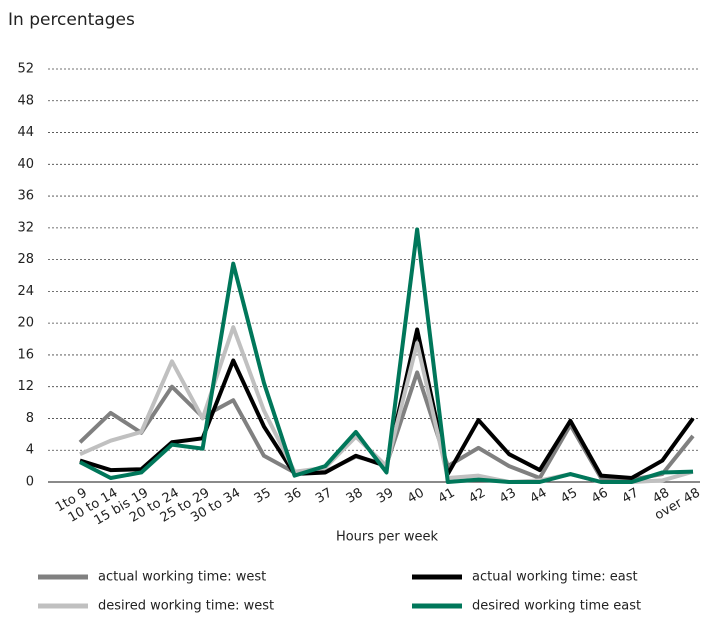 This screenshot has height=617, width=723. I want to click on x-tick-label: 48, so click(661, 496).